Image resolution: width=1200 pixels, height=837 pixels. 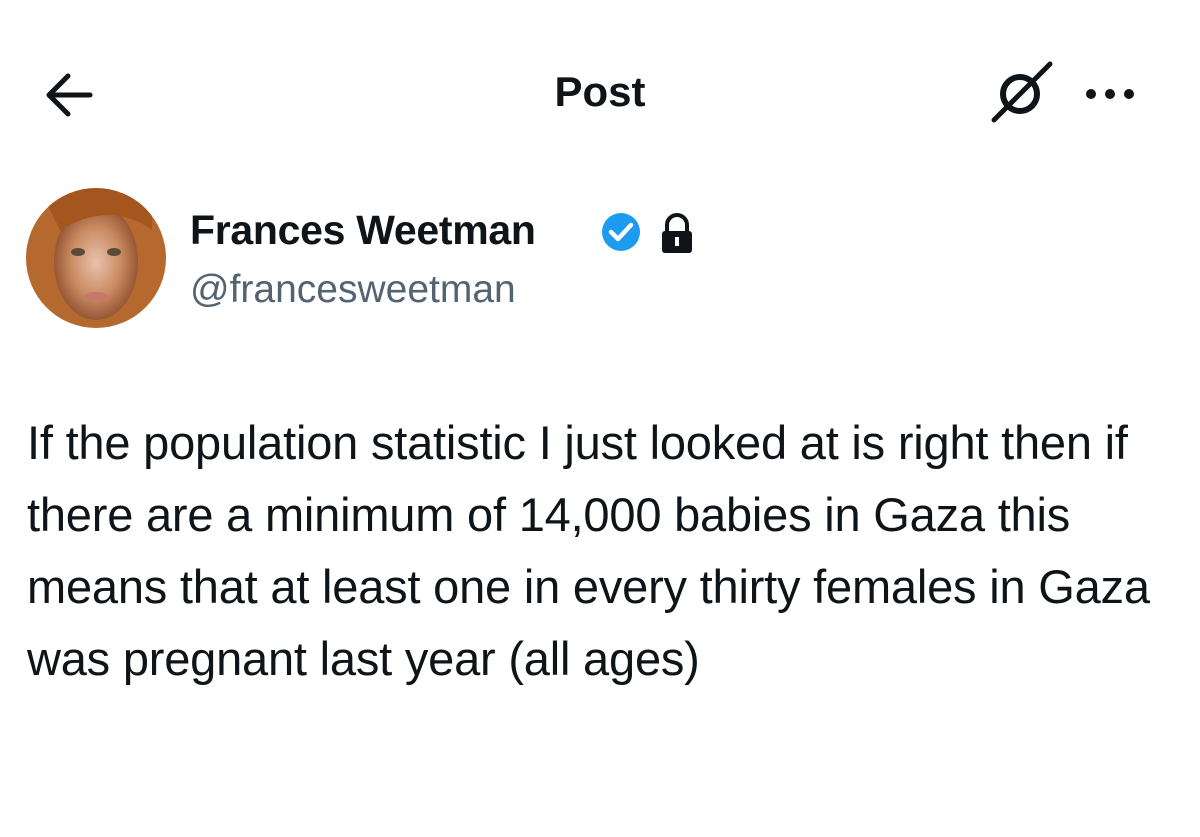 I want to click on back-button, so click(x=69, y=95).